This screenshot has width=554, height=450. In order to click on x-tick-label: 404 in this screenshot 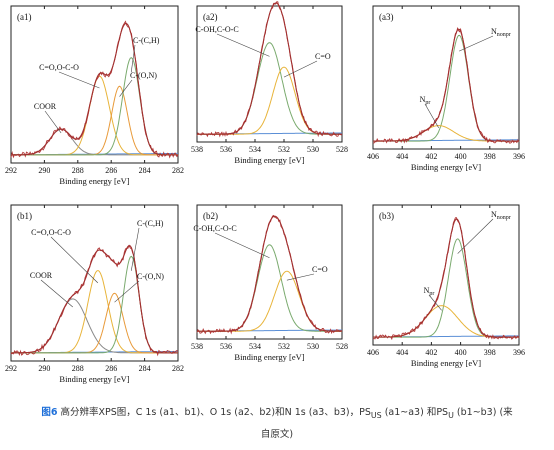, I will do `click(402, 156)`.